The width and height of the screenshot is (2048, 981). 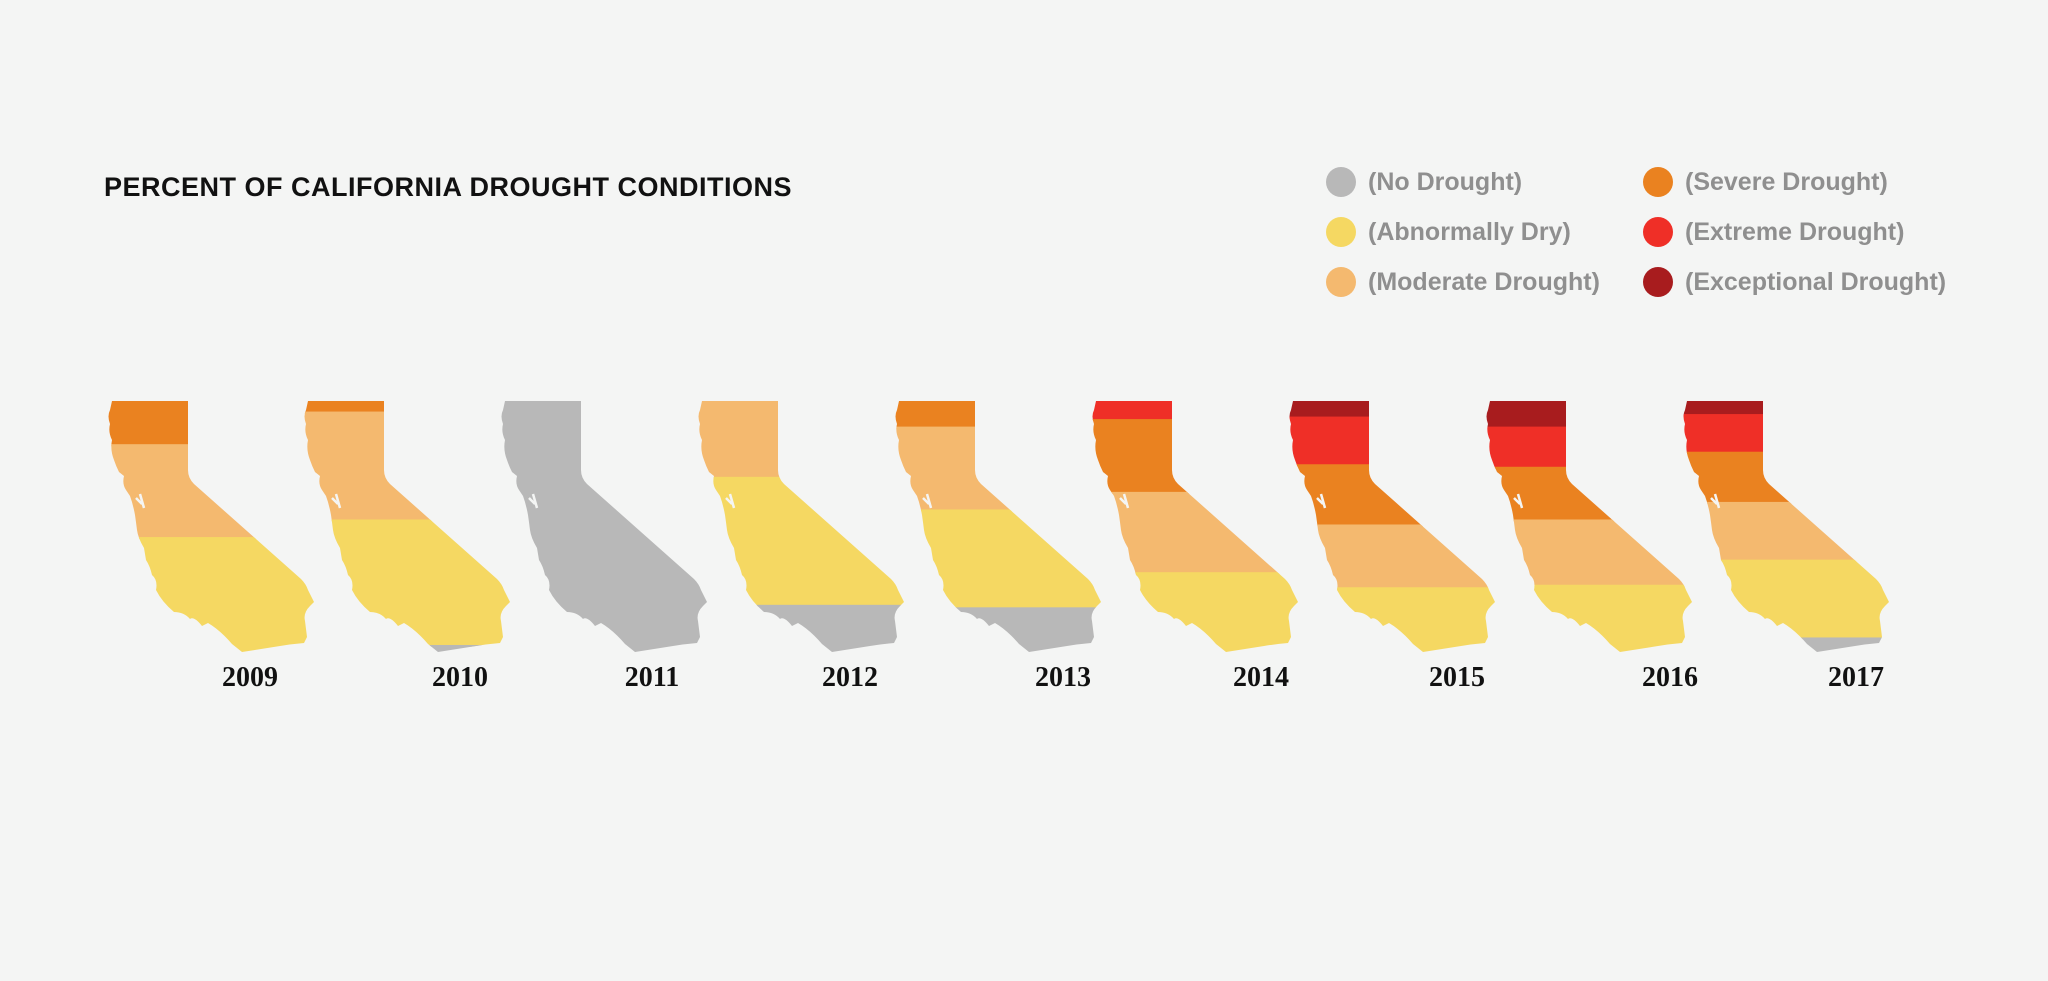 What do you see at coordinates (407, 583) in the screenshot?
I see `band-2010-dry` at bounding box center [407, 583].